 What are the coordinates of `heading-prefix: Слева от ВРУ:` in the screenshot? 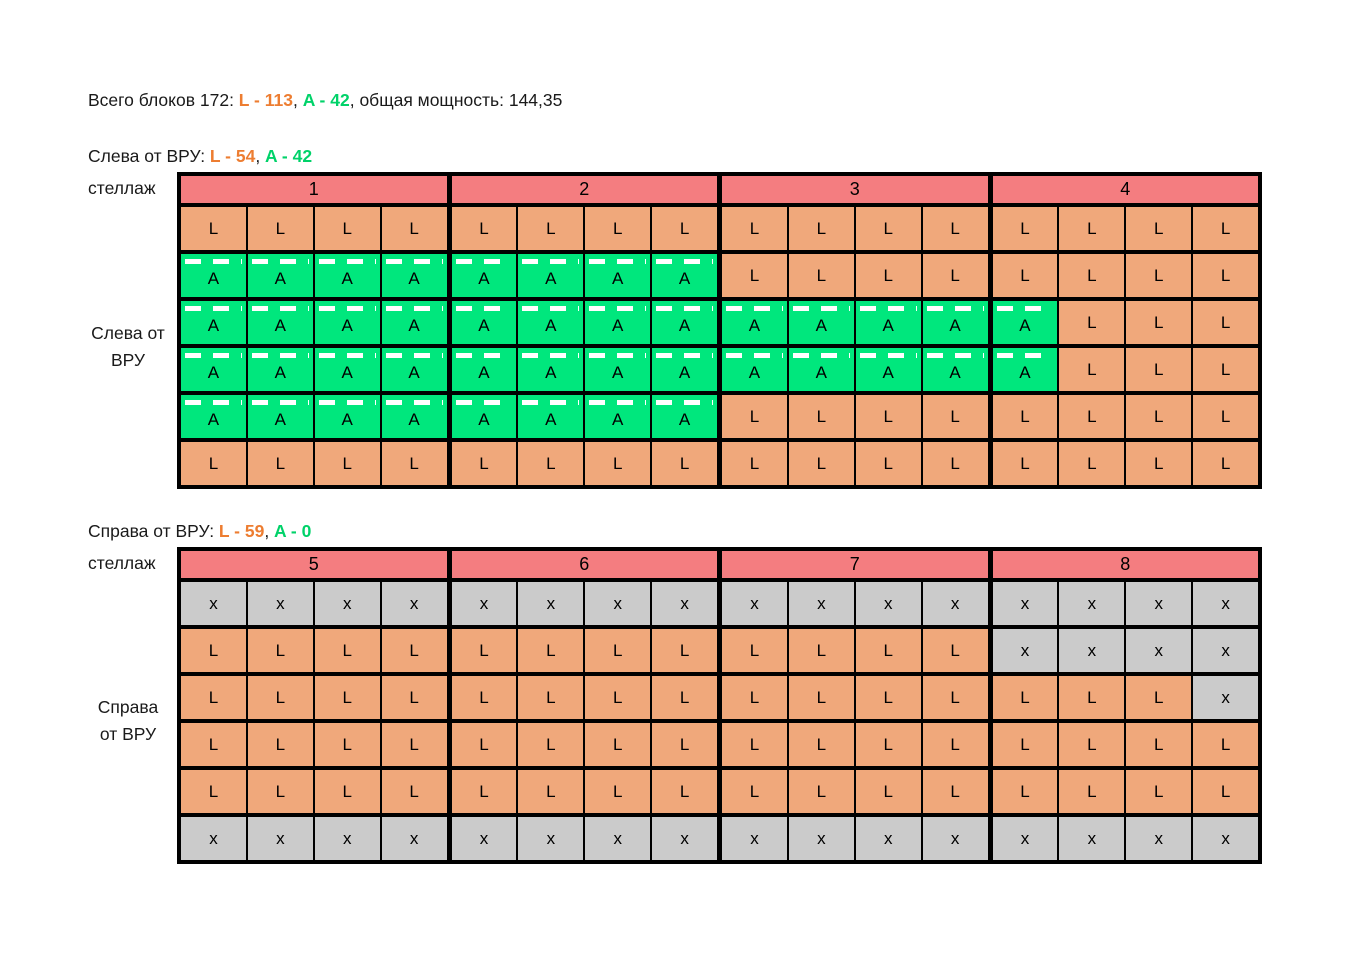 It's located at (149, 156).